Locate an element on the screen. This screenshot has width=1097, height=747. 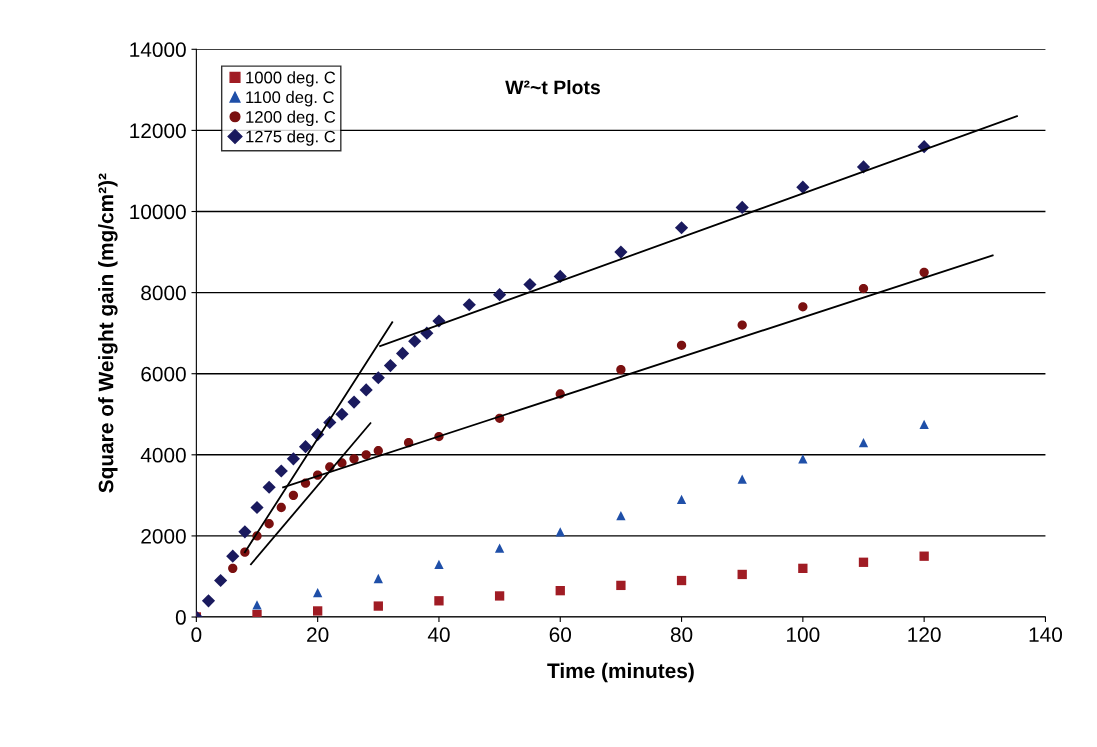
y-tick-label: 12000 is located at coordinates (158, 131).